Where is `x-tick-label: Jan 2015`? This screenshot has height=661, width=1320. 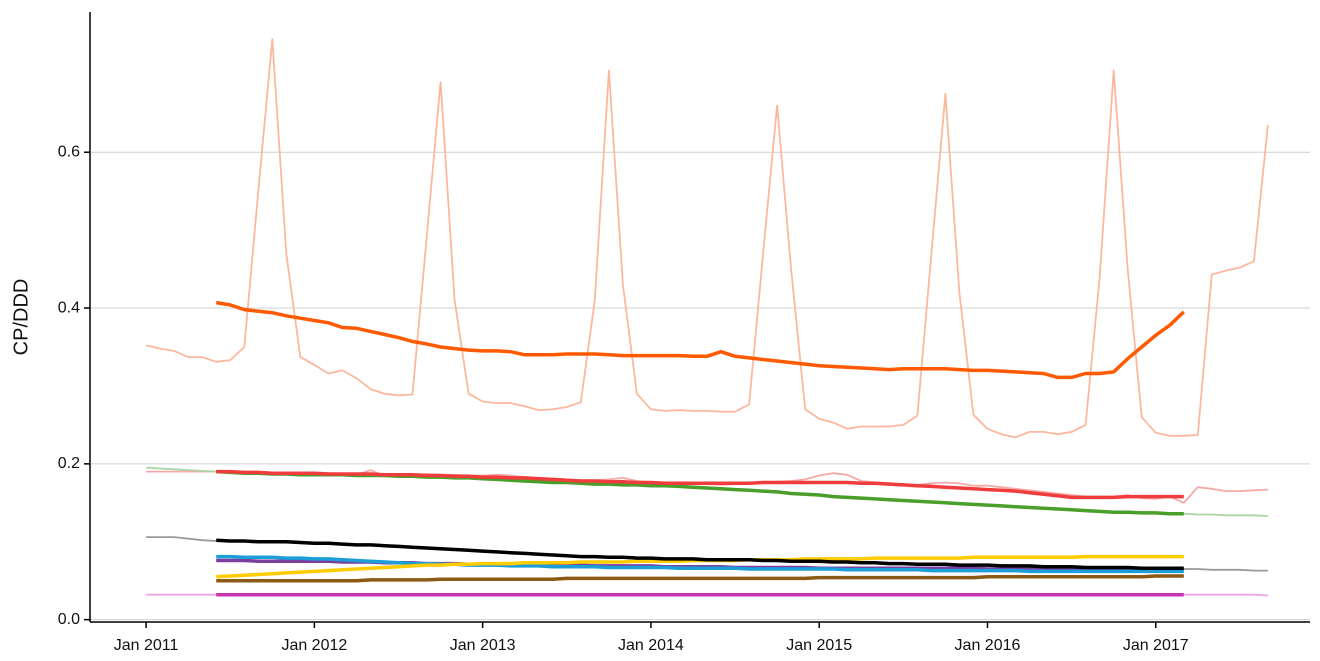
x-tick-label: Jan 2015 is located at coordinates (819, 645).